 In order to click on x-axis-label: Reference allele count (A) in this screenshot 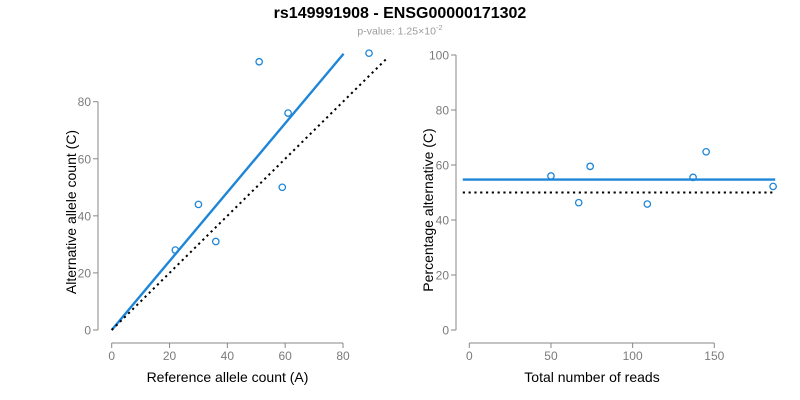, I will do `click(228, 377)`.